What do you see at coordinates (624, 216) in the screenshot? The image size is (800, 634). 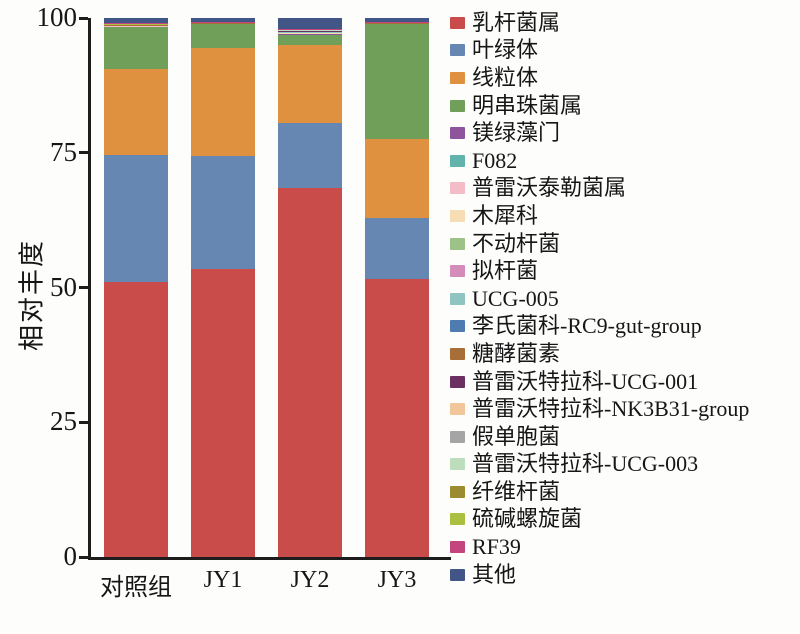 I see `legend-item: 木犀科` at bounding box center [624, 216].